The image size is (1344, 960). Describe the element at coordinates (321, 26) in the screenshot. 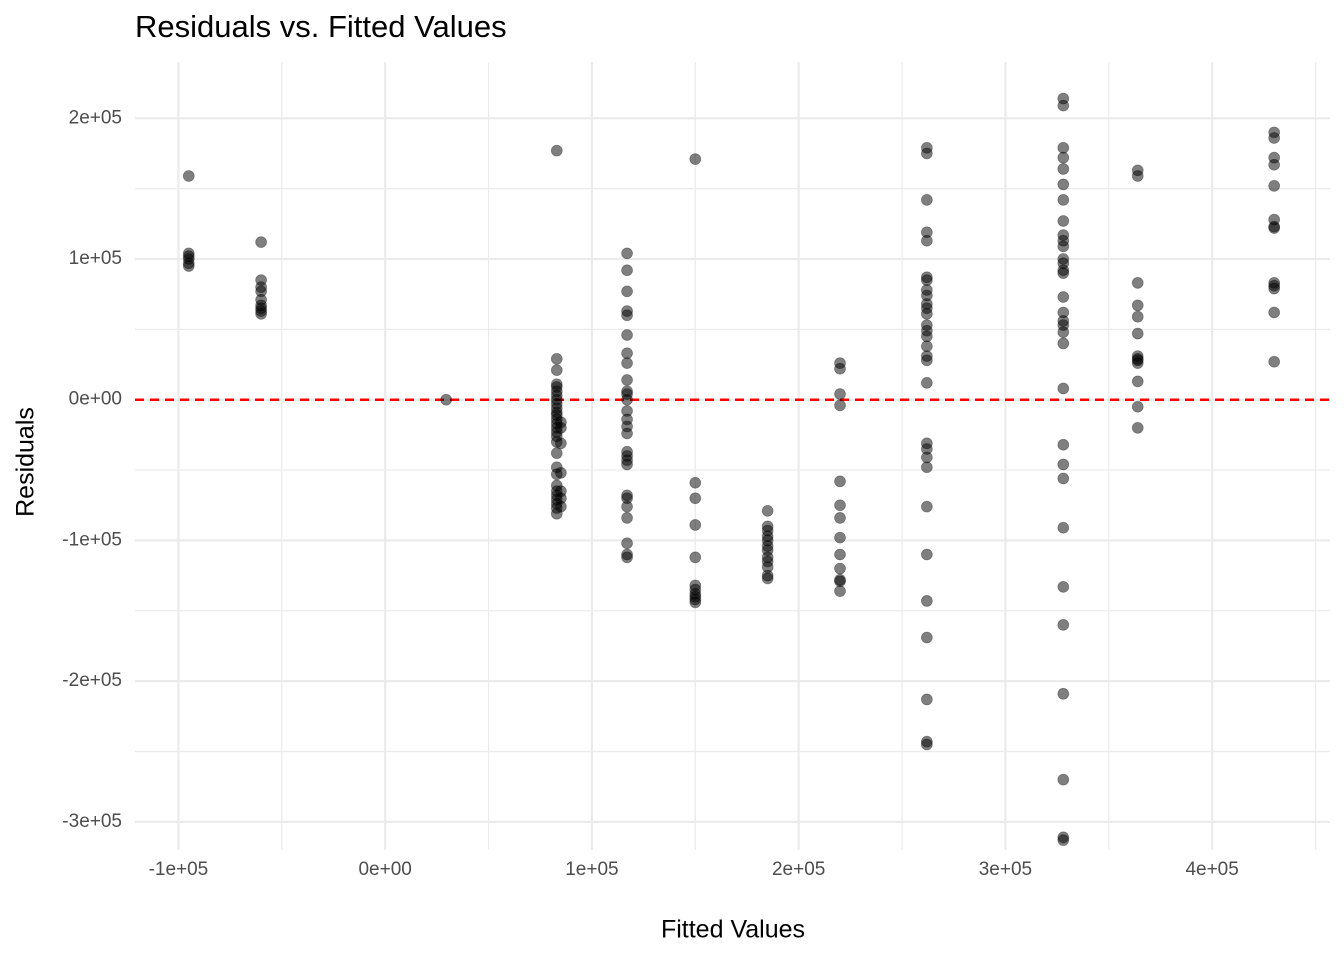

I see `chart-title: Residuals vs. Fitted Values` at that location.